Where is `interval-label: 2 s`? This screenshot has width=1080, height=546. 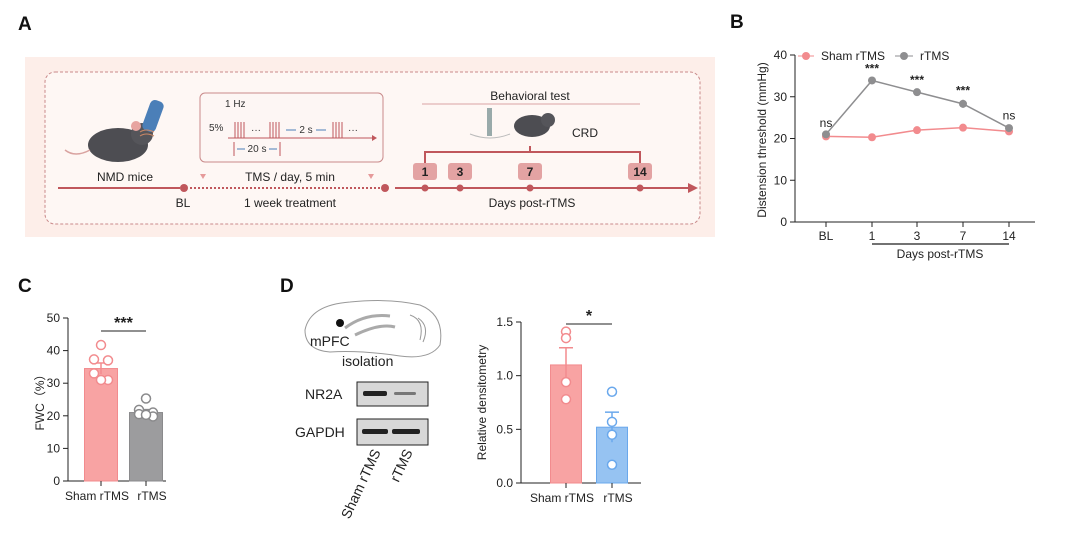
interval-label: 2 s is located at coordinates (305, 130).